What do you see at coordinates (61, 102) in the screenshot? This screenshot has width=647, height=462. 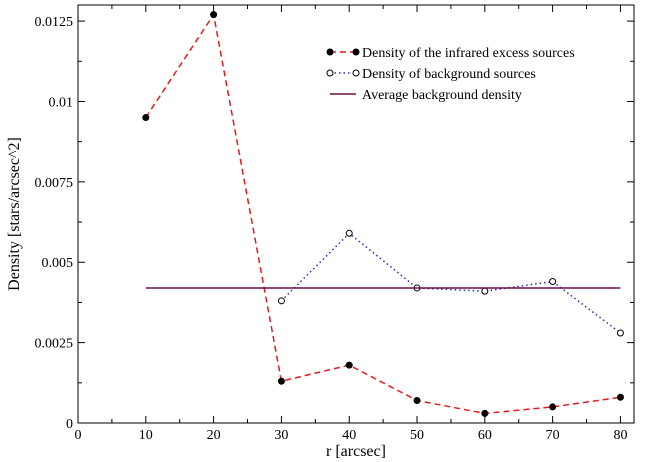 I see `y-tick-label-4: 0.01` at bounding box center [61, 102].